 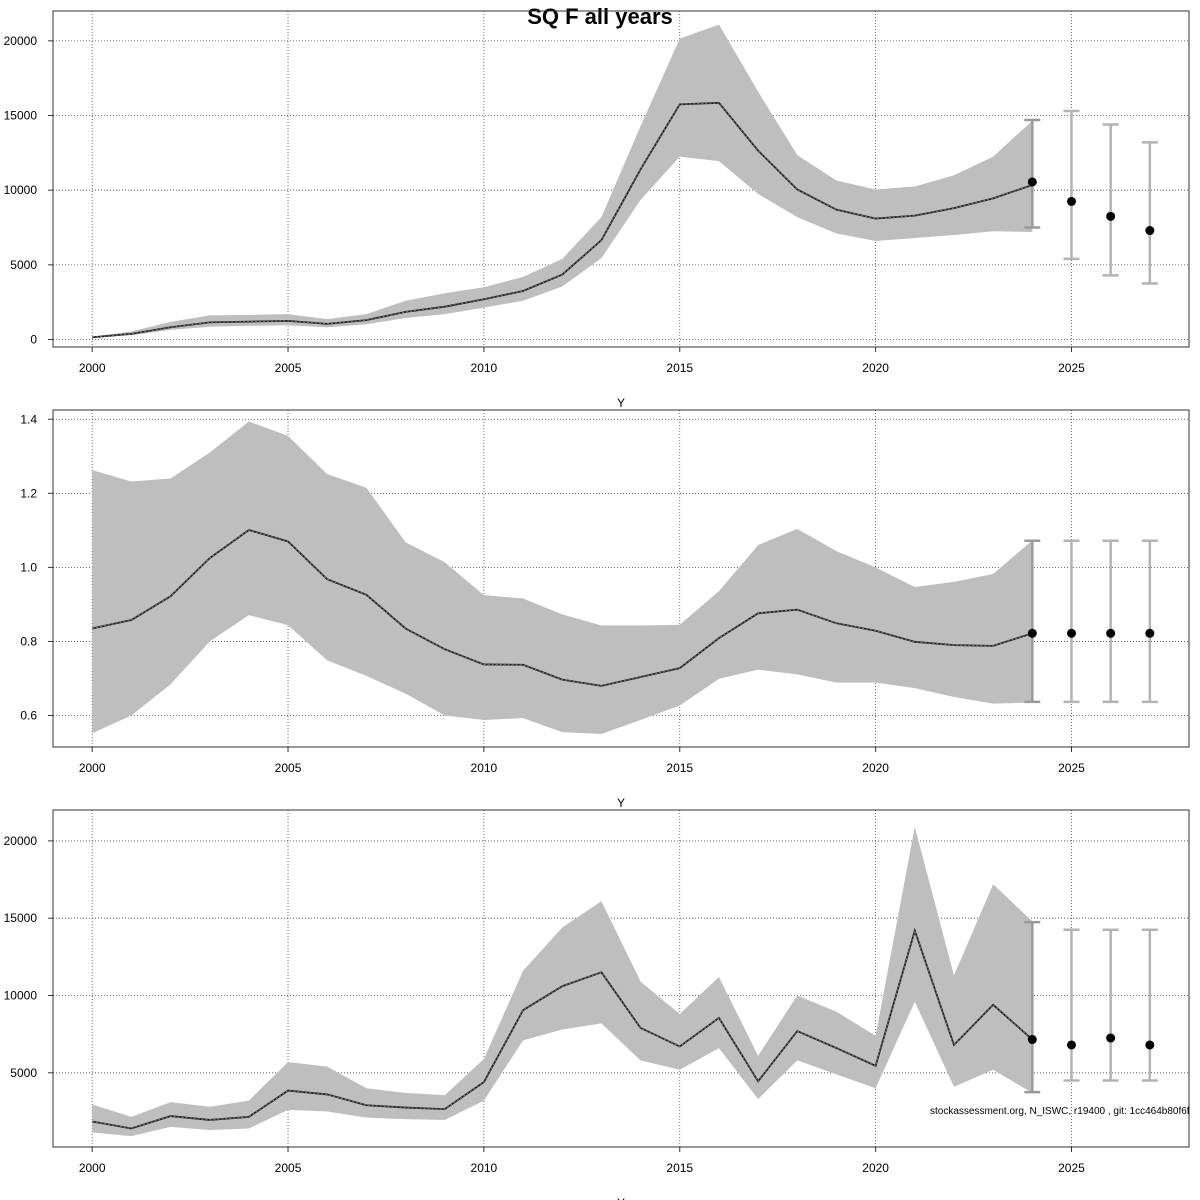 I want to click on y-tick-label: 0, so click(x=33, y=340).